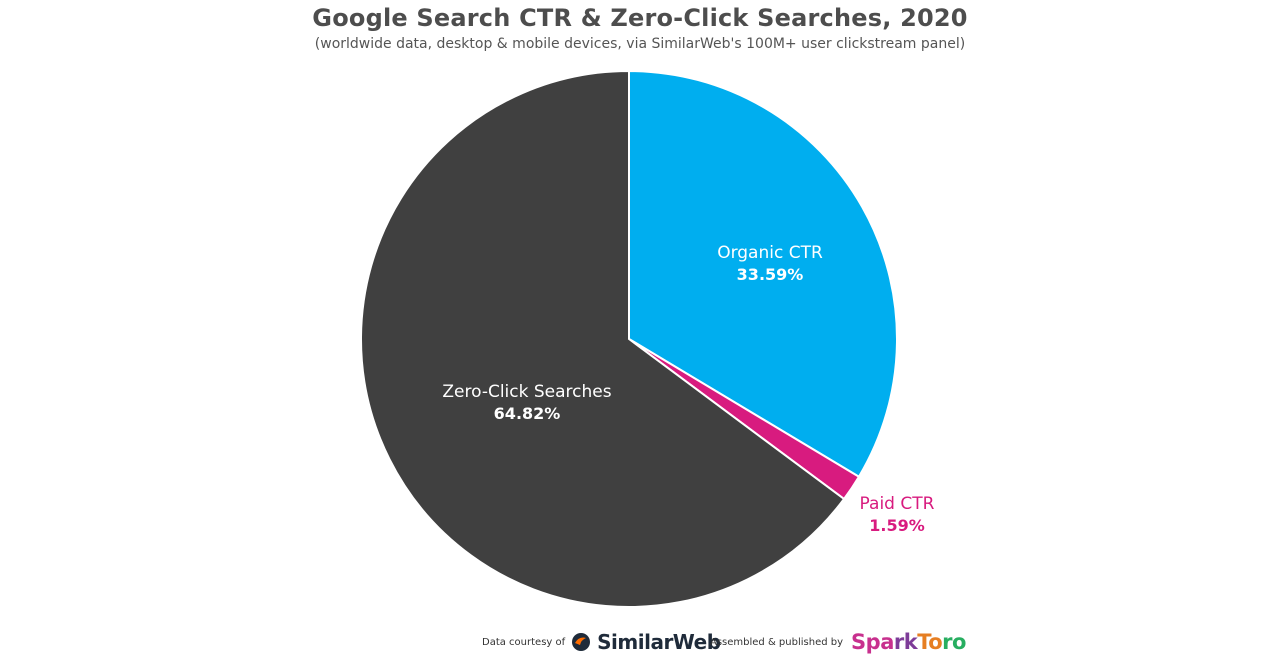 The height and width of the screenshot is (660, 1280). I want to click on data-courtesy-label: Data courtesy of, so click(524, 642).